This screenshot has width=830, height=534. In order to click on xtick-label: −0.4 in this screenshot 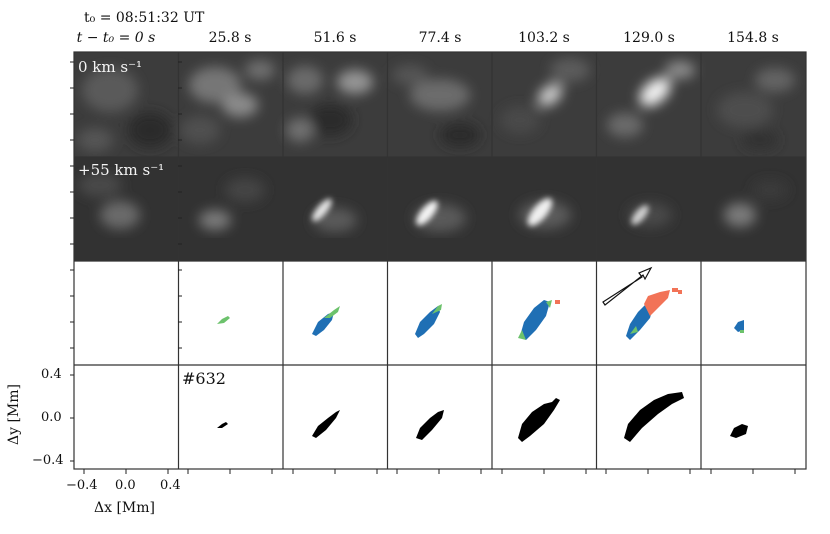, I will do `click(82, 485)`.